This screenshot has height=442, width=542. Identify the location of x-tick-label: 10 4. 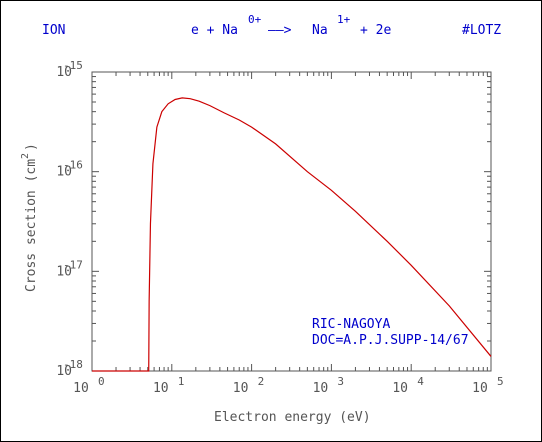
(408, 385).